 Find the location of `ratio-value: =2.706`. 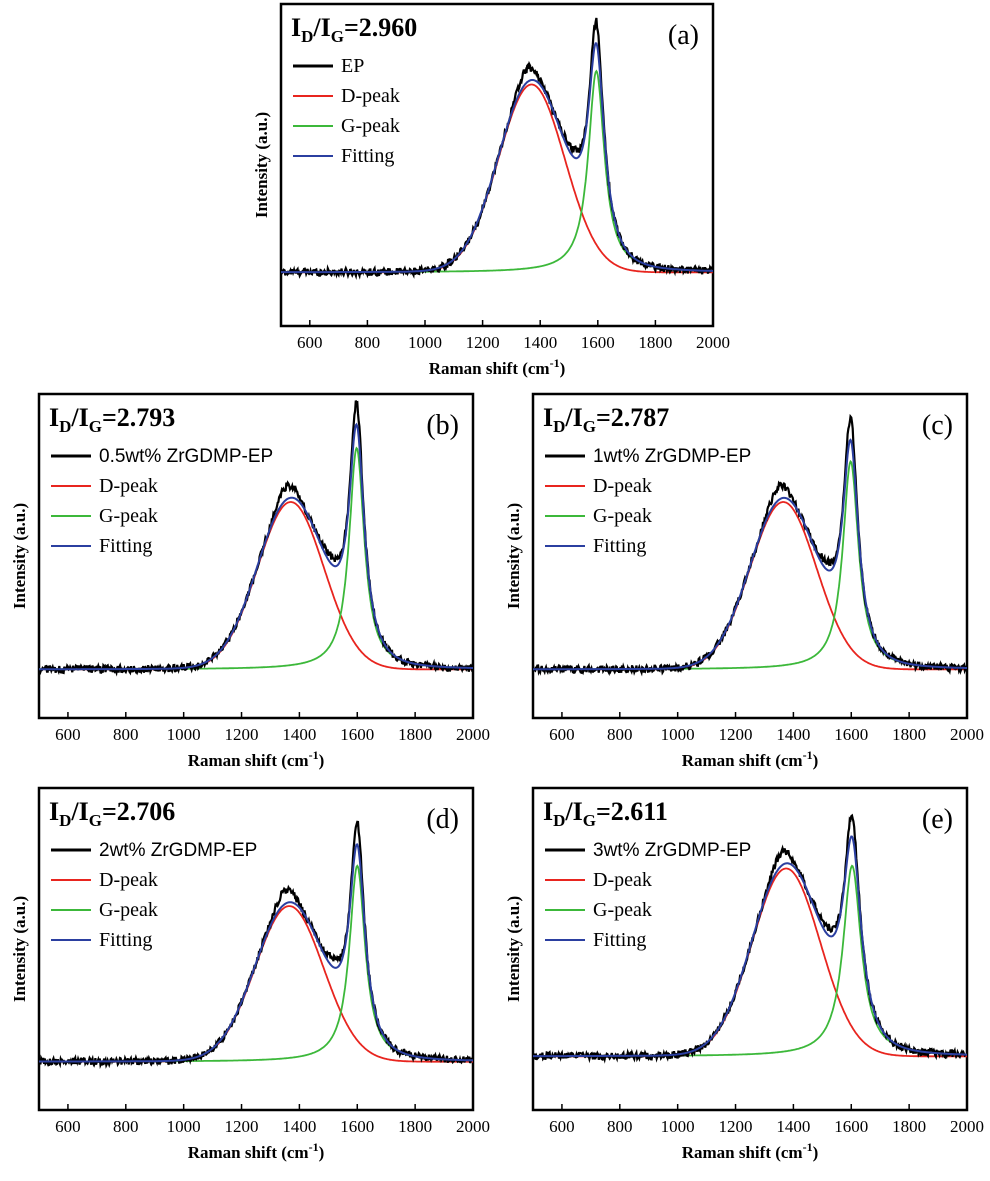

ratio-value: =2.706 is located at coordinates (138, 811).